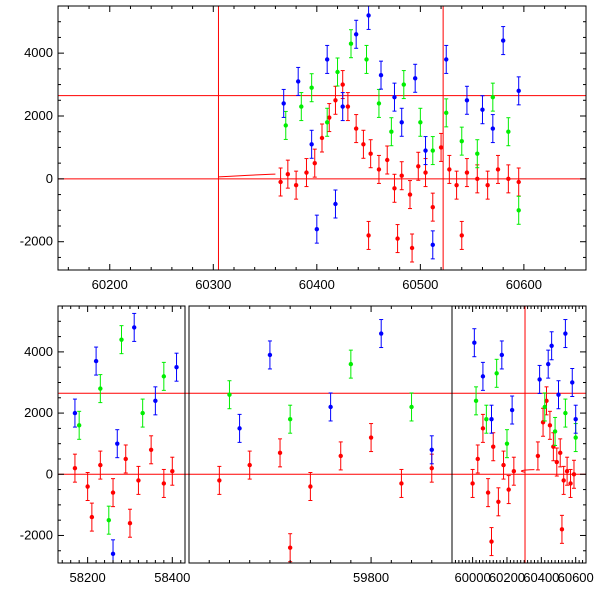  I want to click on x-tick-label: 60500, so click(420, 284).